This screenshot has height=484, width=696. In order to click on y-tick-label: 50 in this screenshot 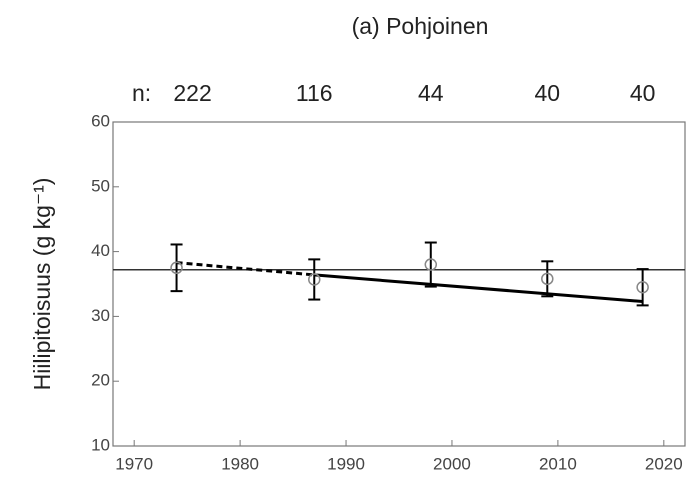, I will do `click(100, 185)`.